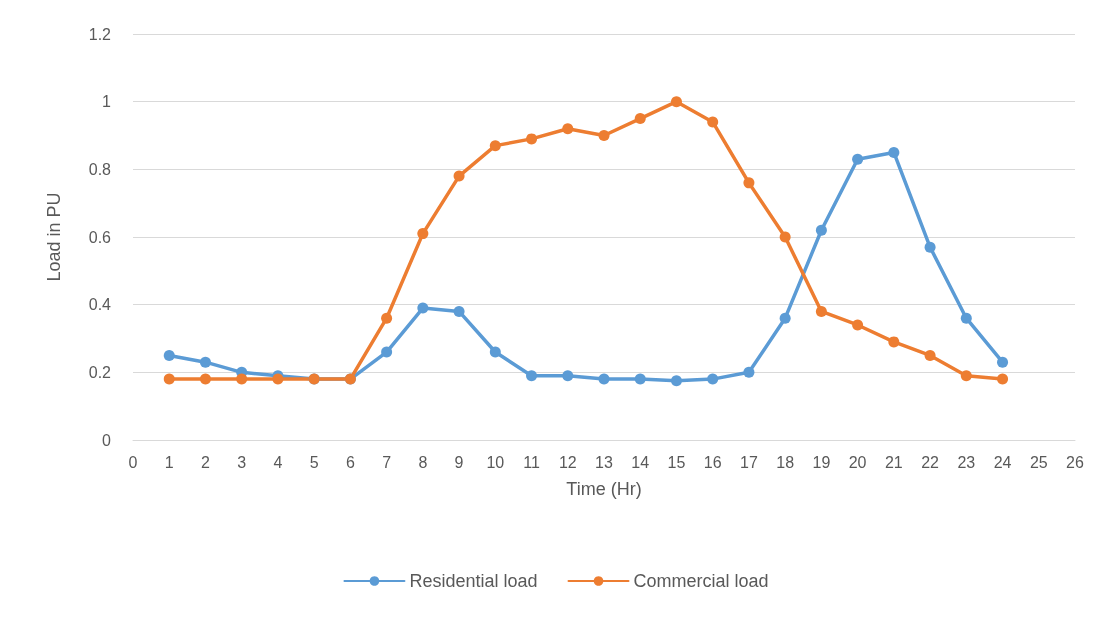  I want to click on x-tick-label: 19, so click(821, 462).